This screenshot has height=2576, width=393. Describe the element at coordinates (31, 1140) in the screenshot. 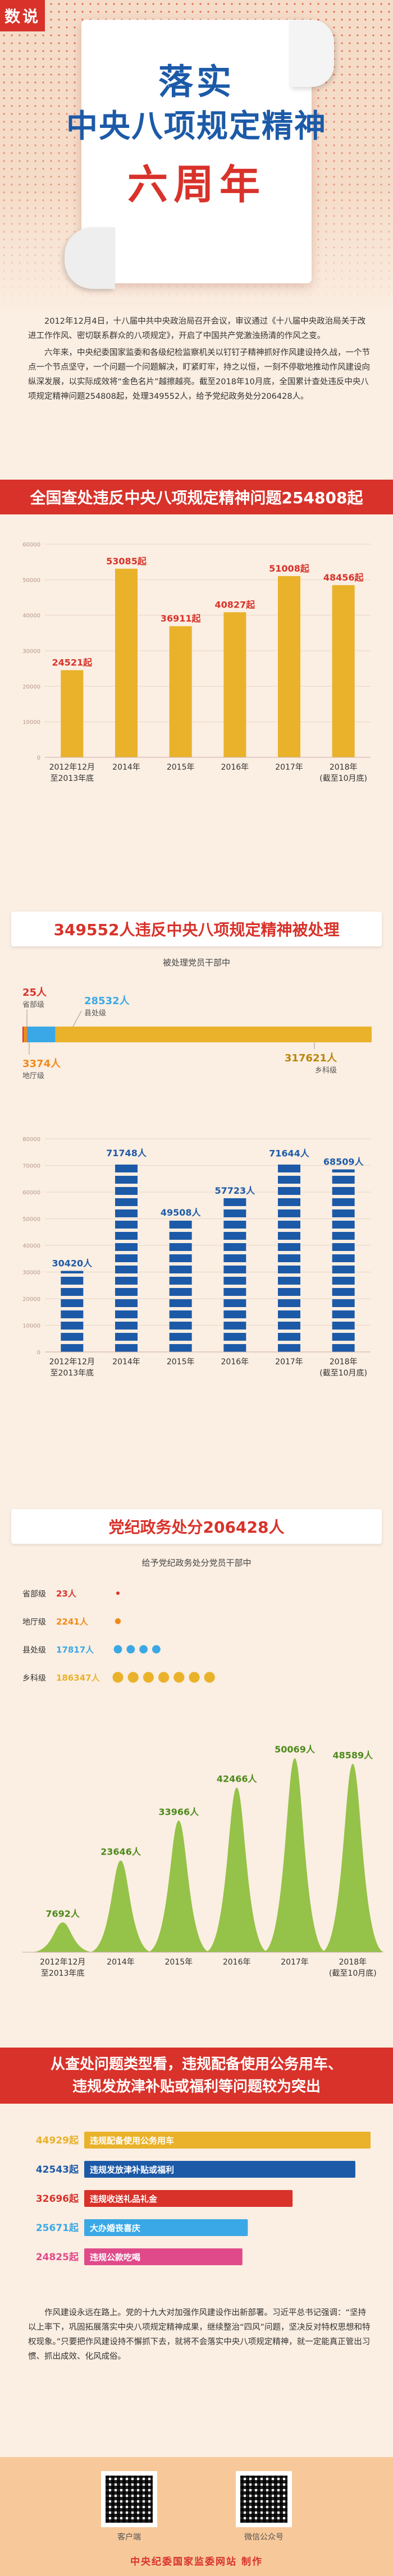

I see `y-tick-label: 80000` at that location.